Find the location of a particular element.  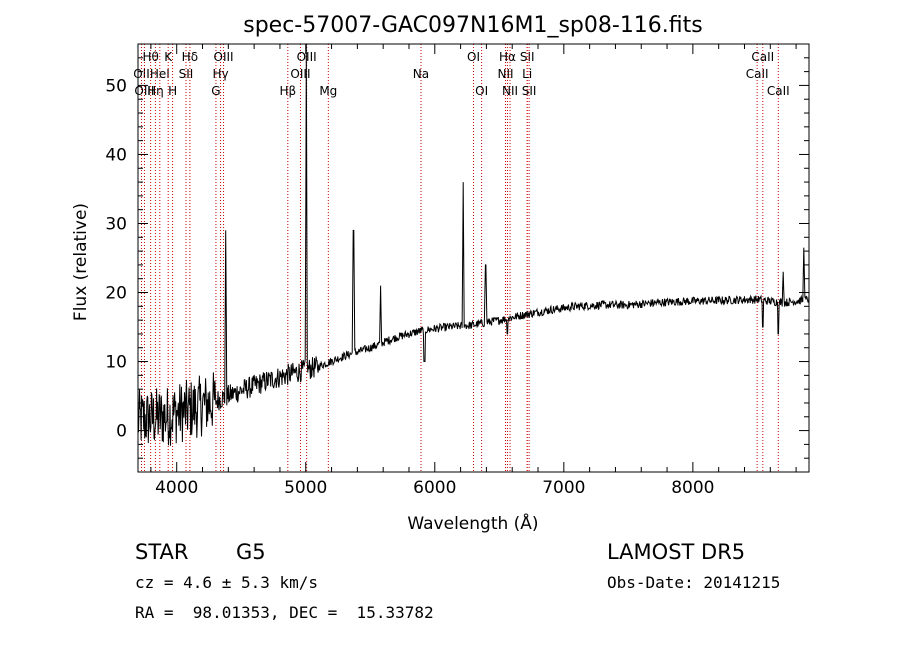

x-tick-label: 4000 is located at coordinates (176, 488).